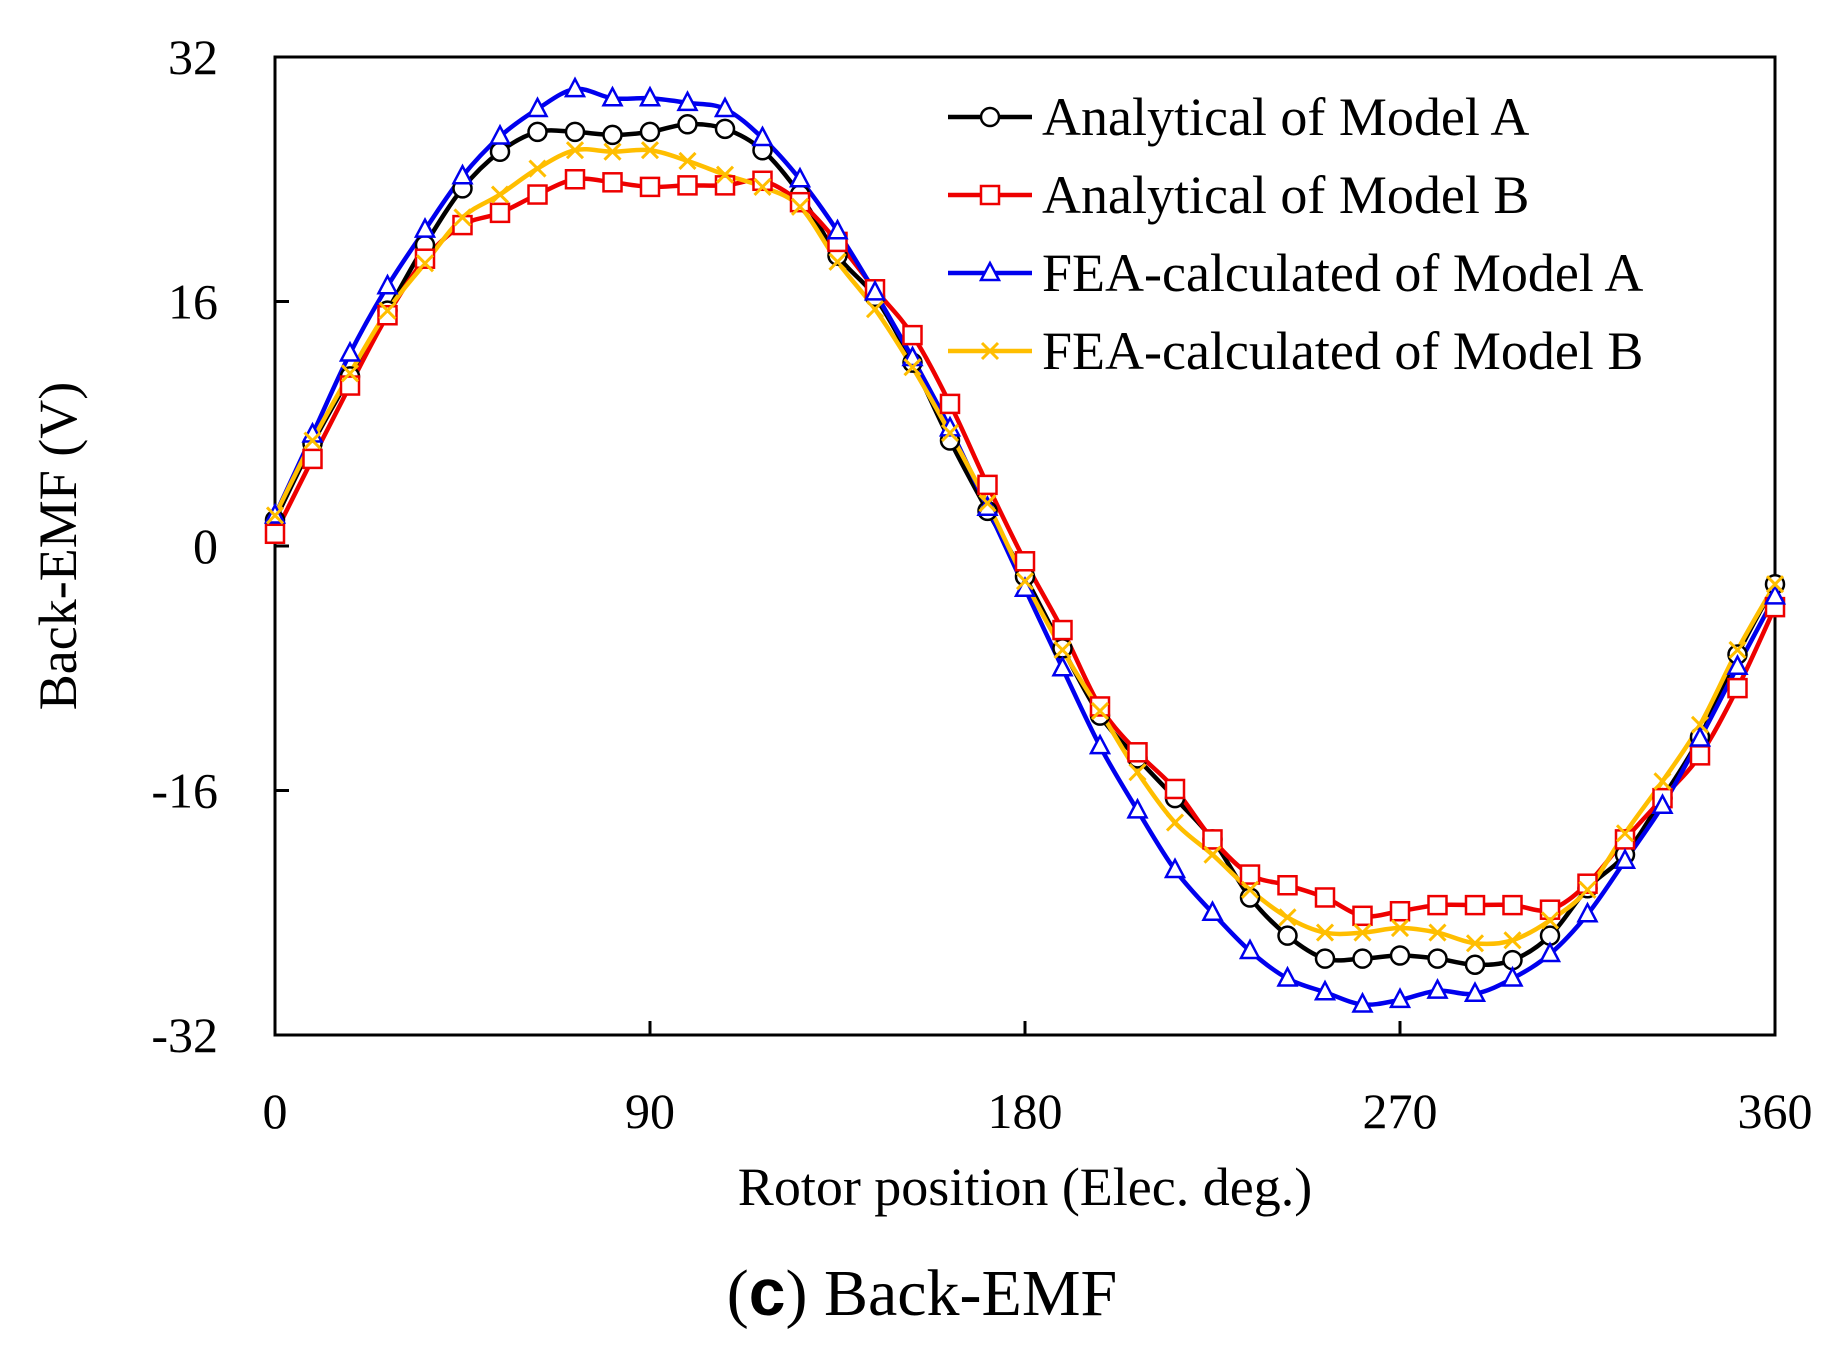 This screenshot has width=1844, height=1353. What do you see at coordinates (275, 1111) in the screenshot?
I see `x-tick-label: 0` at bounding box center [275, 1111].